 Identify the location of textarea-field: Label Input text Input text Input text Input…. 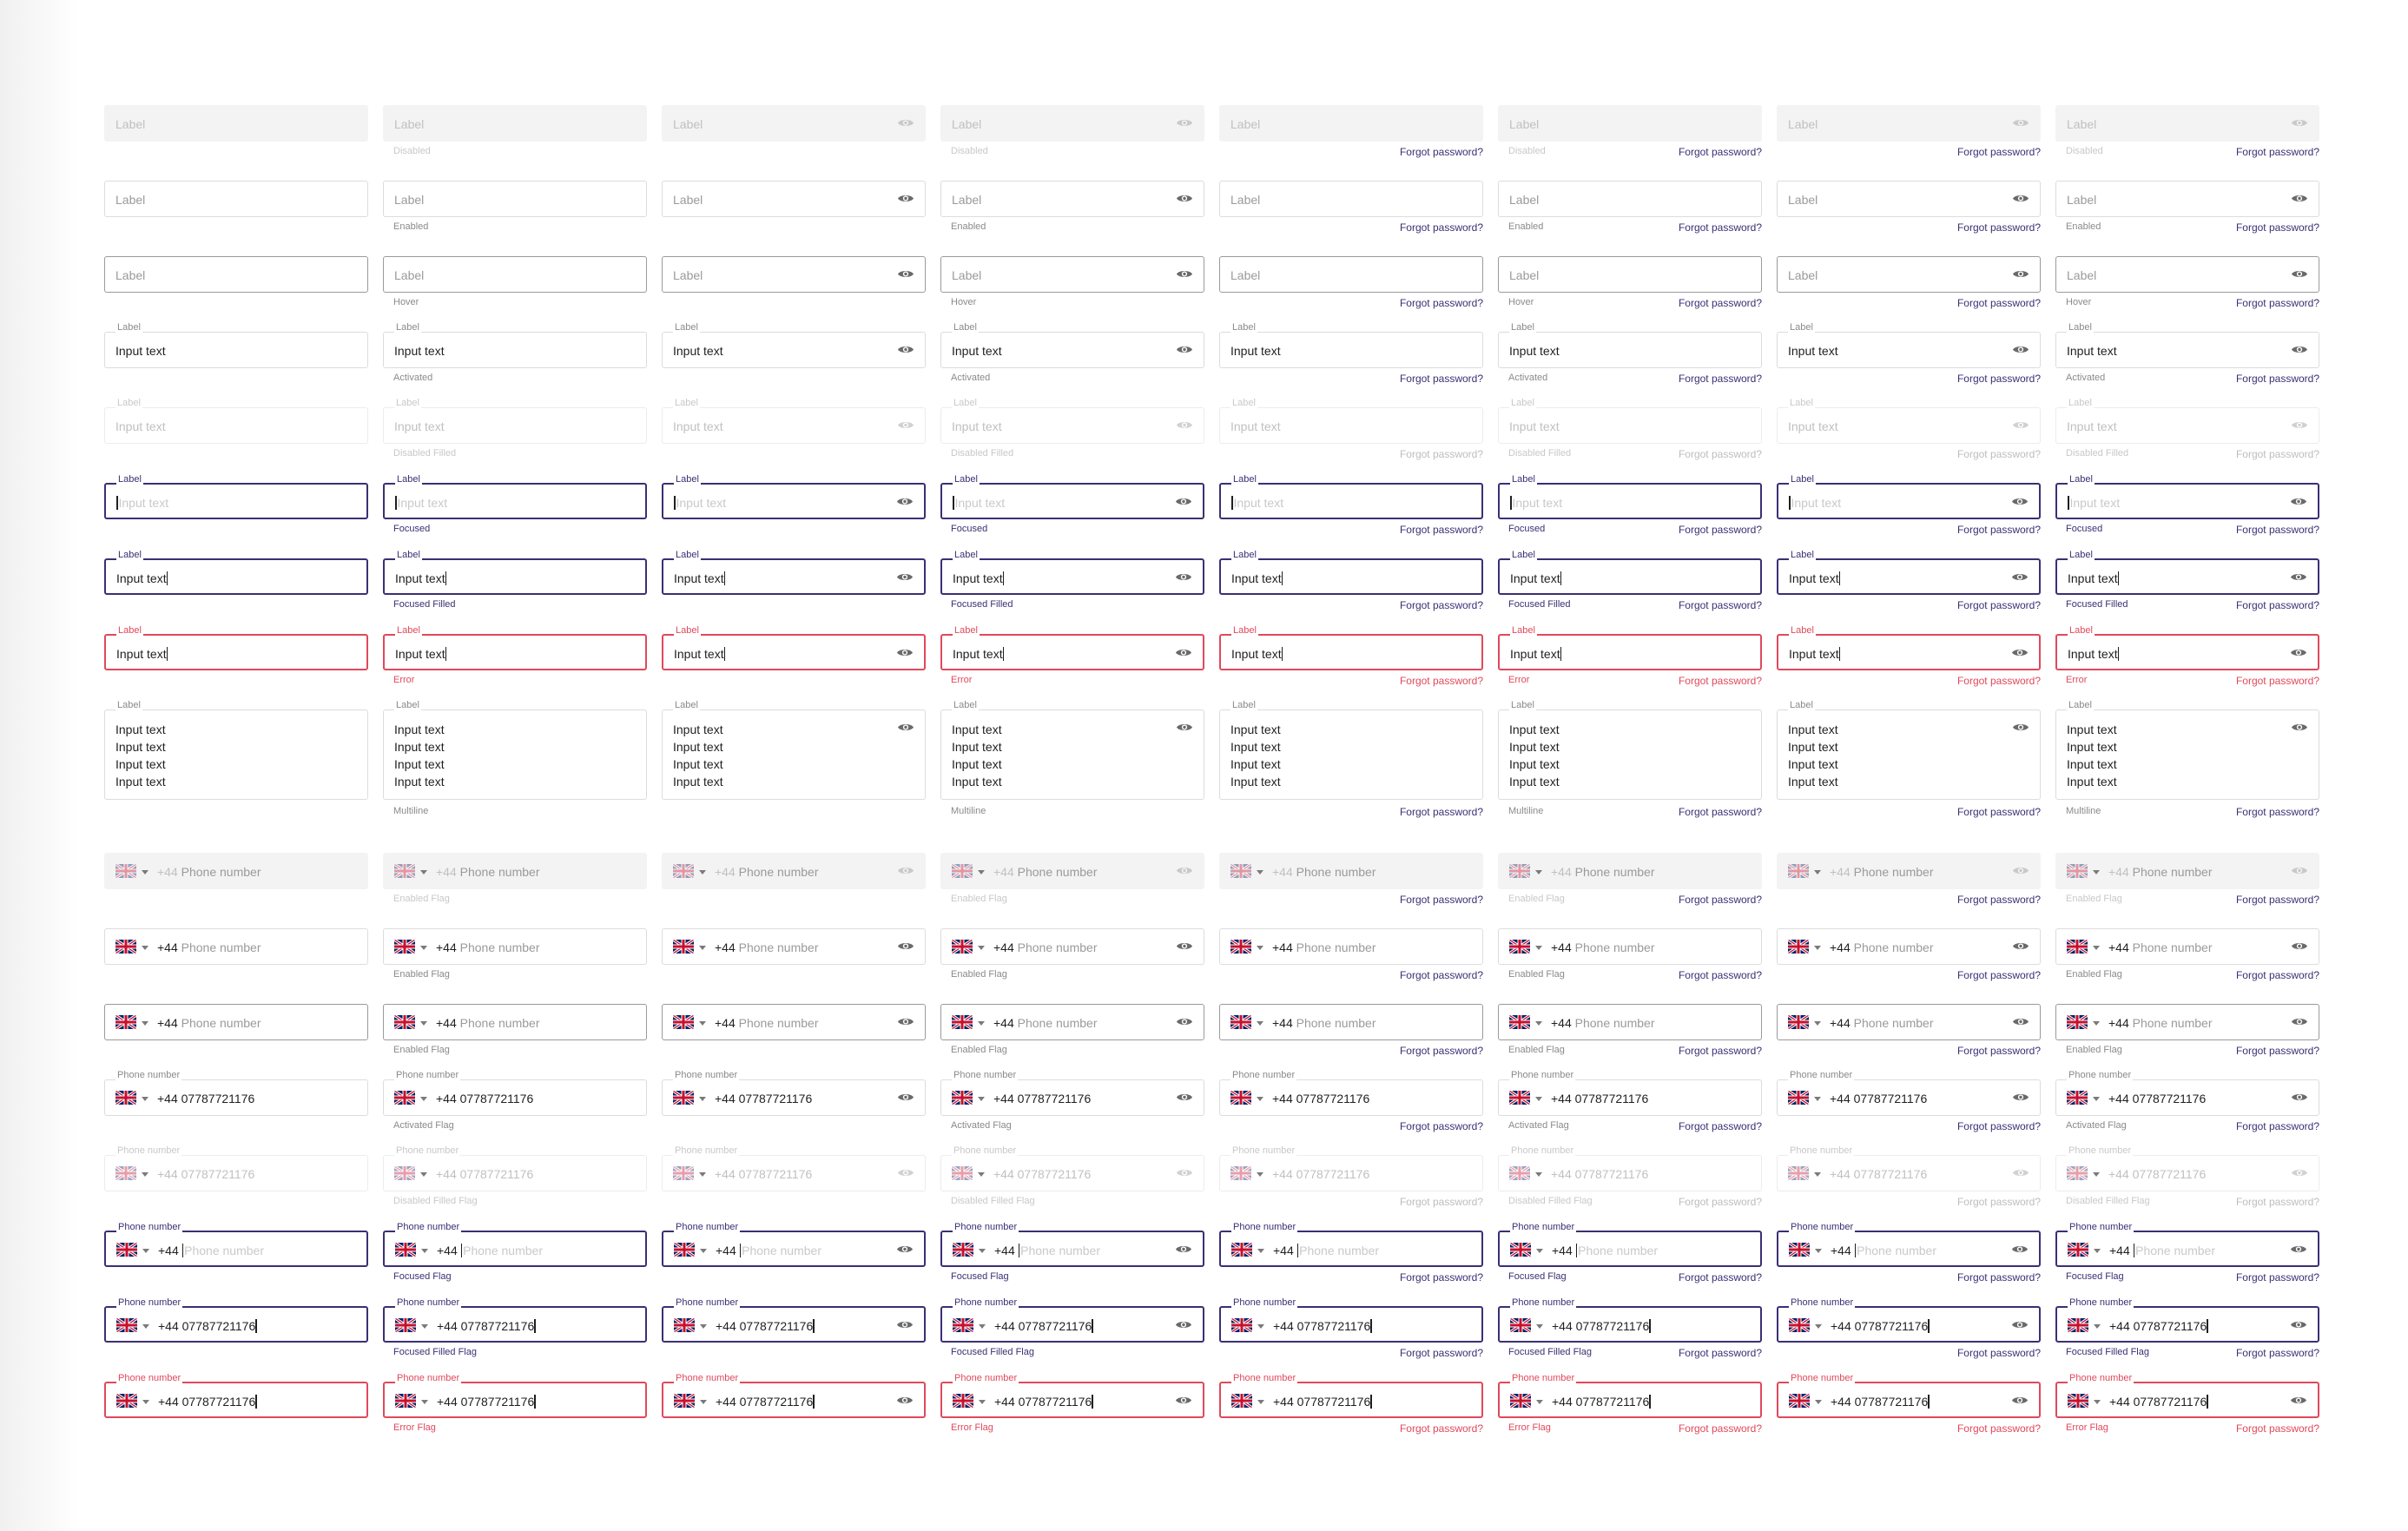
(2187, 749).